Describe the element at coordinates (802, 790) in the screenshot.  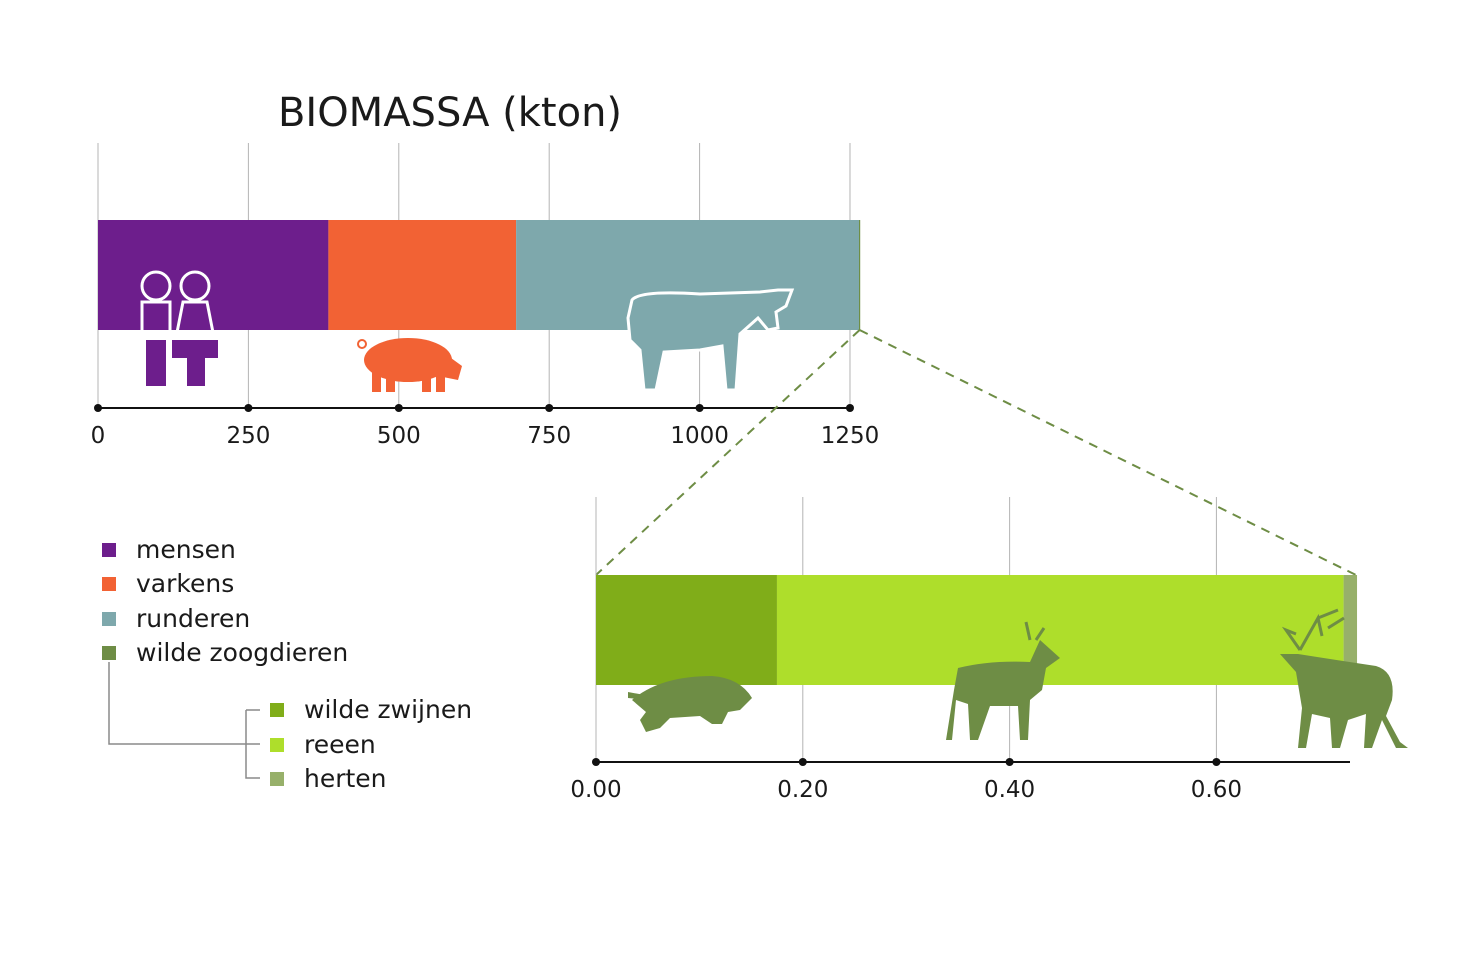
I see `x-tick-label: 0.20` at that location.